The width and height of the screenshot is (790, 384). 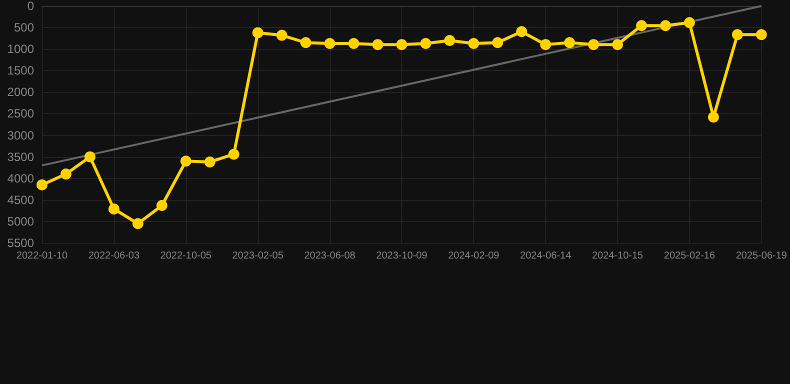 I want to click on x-tick-label: 2022-10-05, so click(x=186, y=256).